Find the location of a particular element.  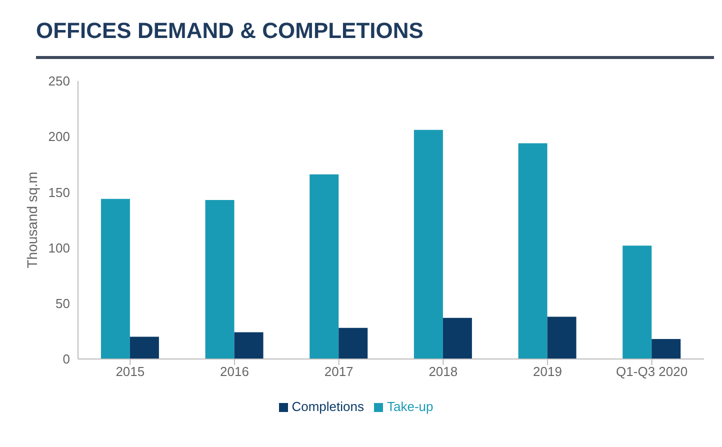

x-tick-label: 2016 is located at coordinates (234, 372).